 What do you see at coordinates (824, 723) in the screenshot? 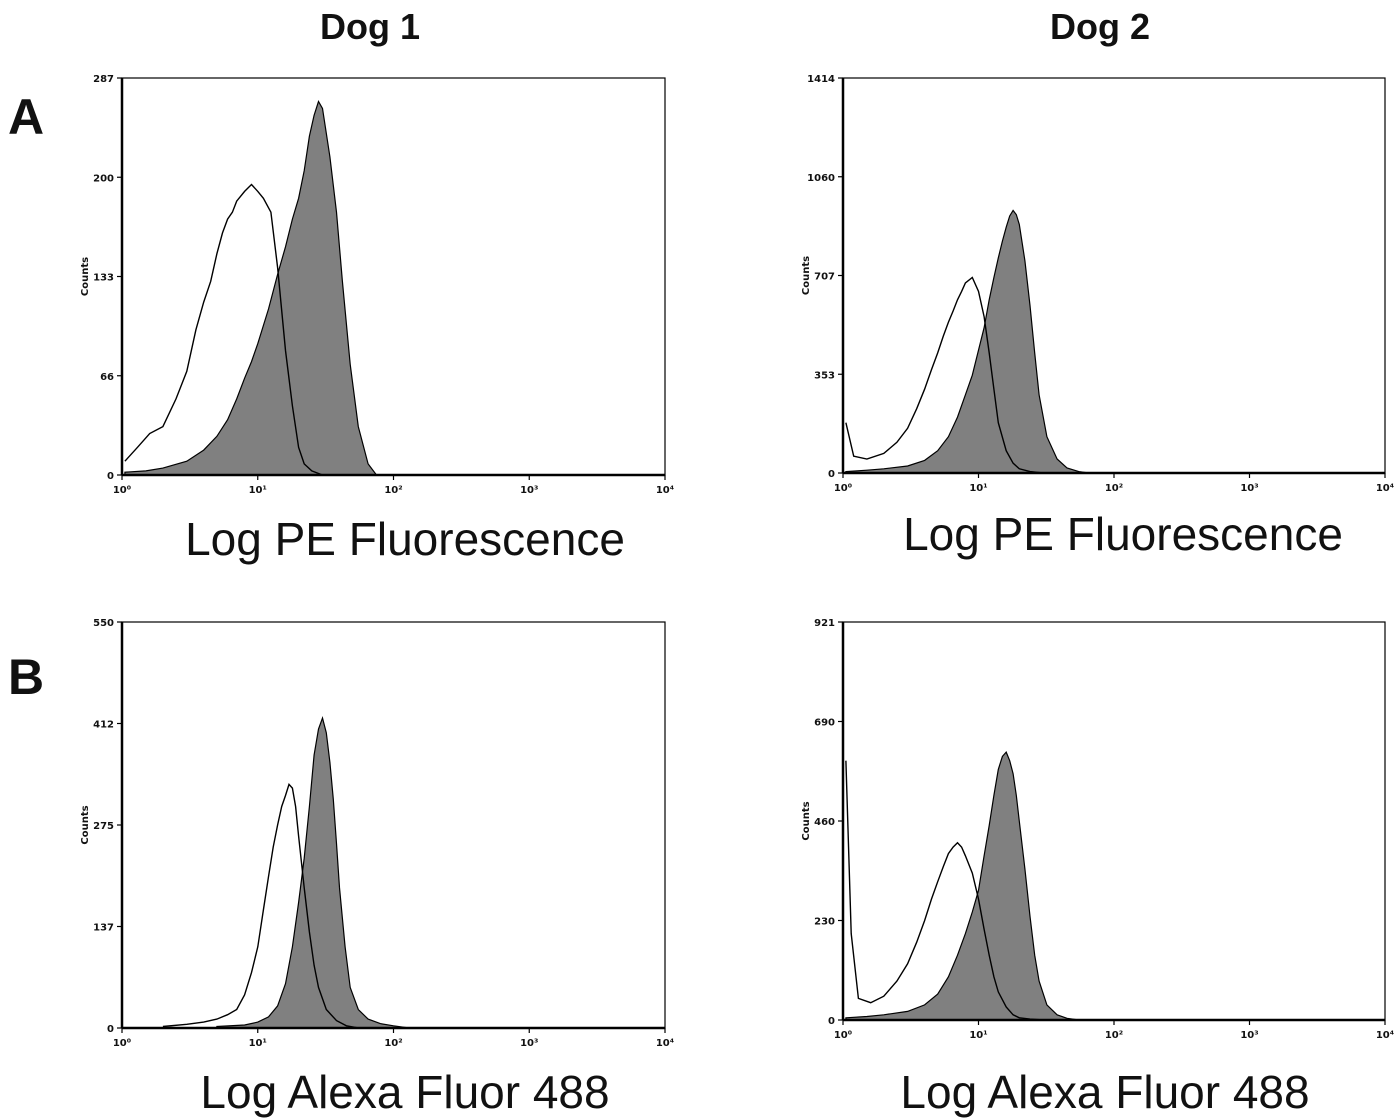
I see `y-tick-label: 690` at bounding box center [824, 723].